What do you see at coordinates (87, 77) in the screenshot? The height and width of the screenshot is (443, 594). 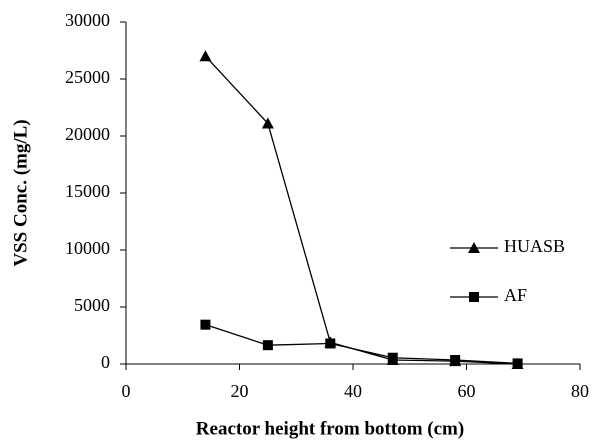 I see `y-tick-label: 25000` at bounding box center [87, 77].